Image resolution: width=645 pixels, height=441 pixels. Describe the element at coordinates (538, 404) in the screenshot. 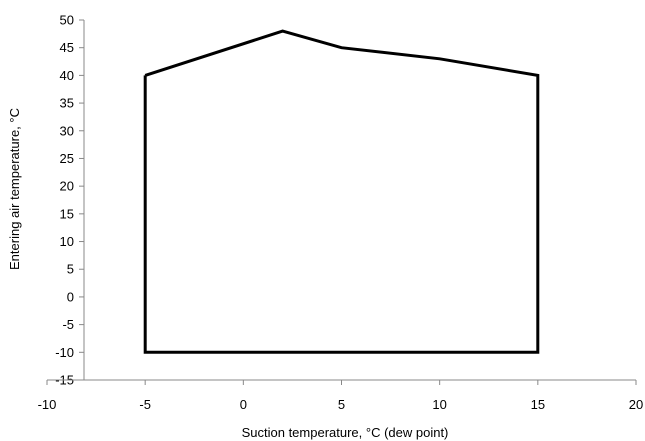

I see `x-tick-label: 15` at that location.